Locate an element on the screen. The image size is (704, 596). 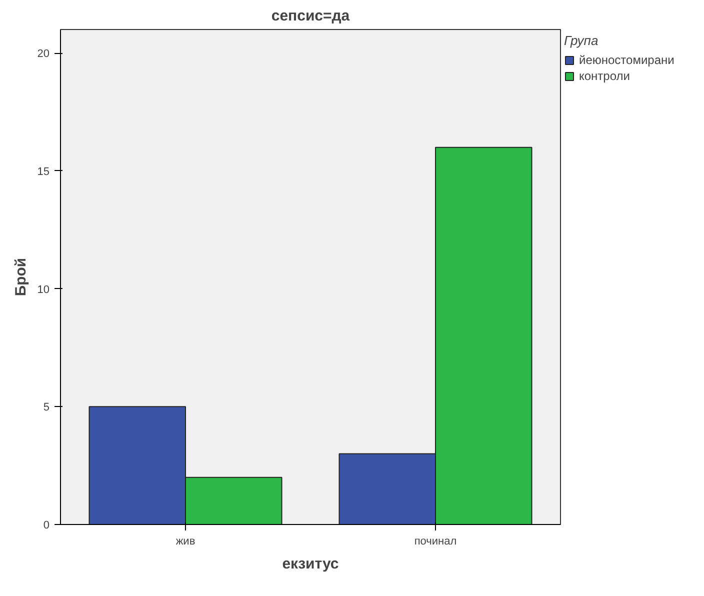
legend-title: Група is located at coordinates (582, 40).